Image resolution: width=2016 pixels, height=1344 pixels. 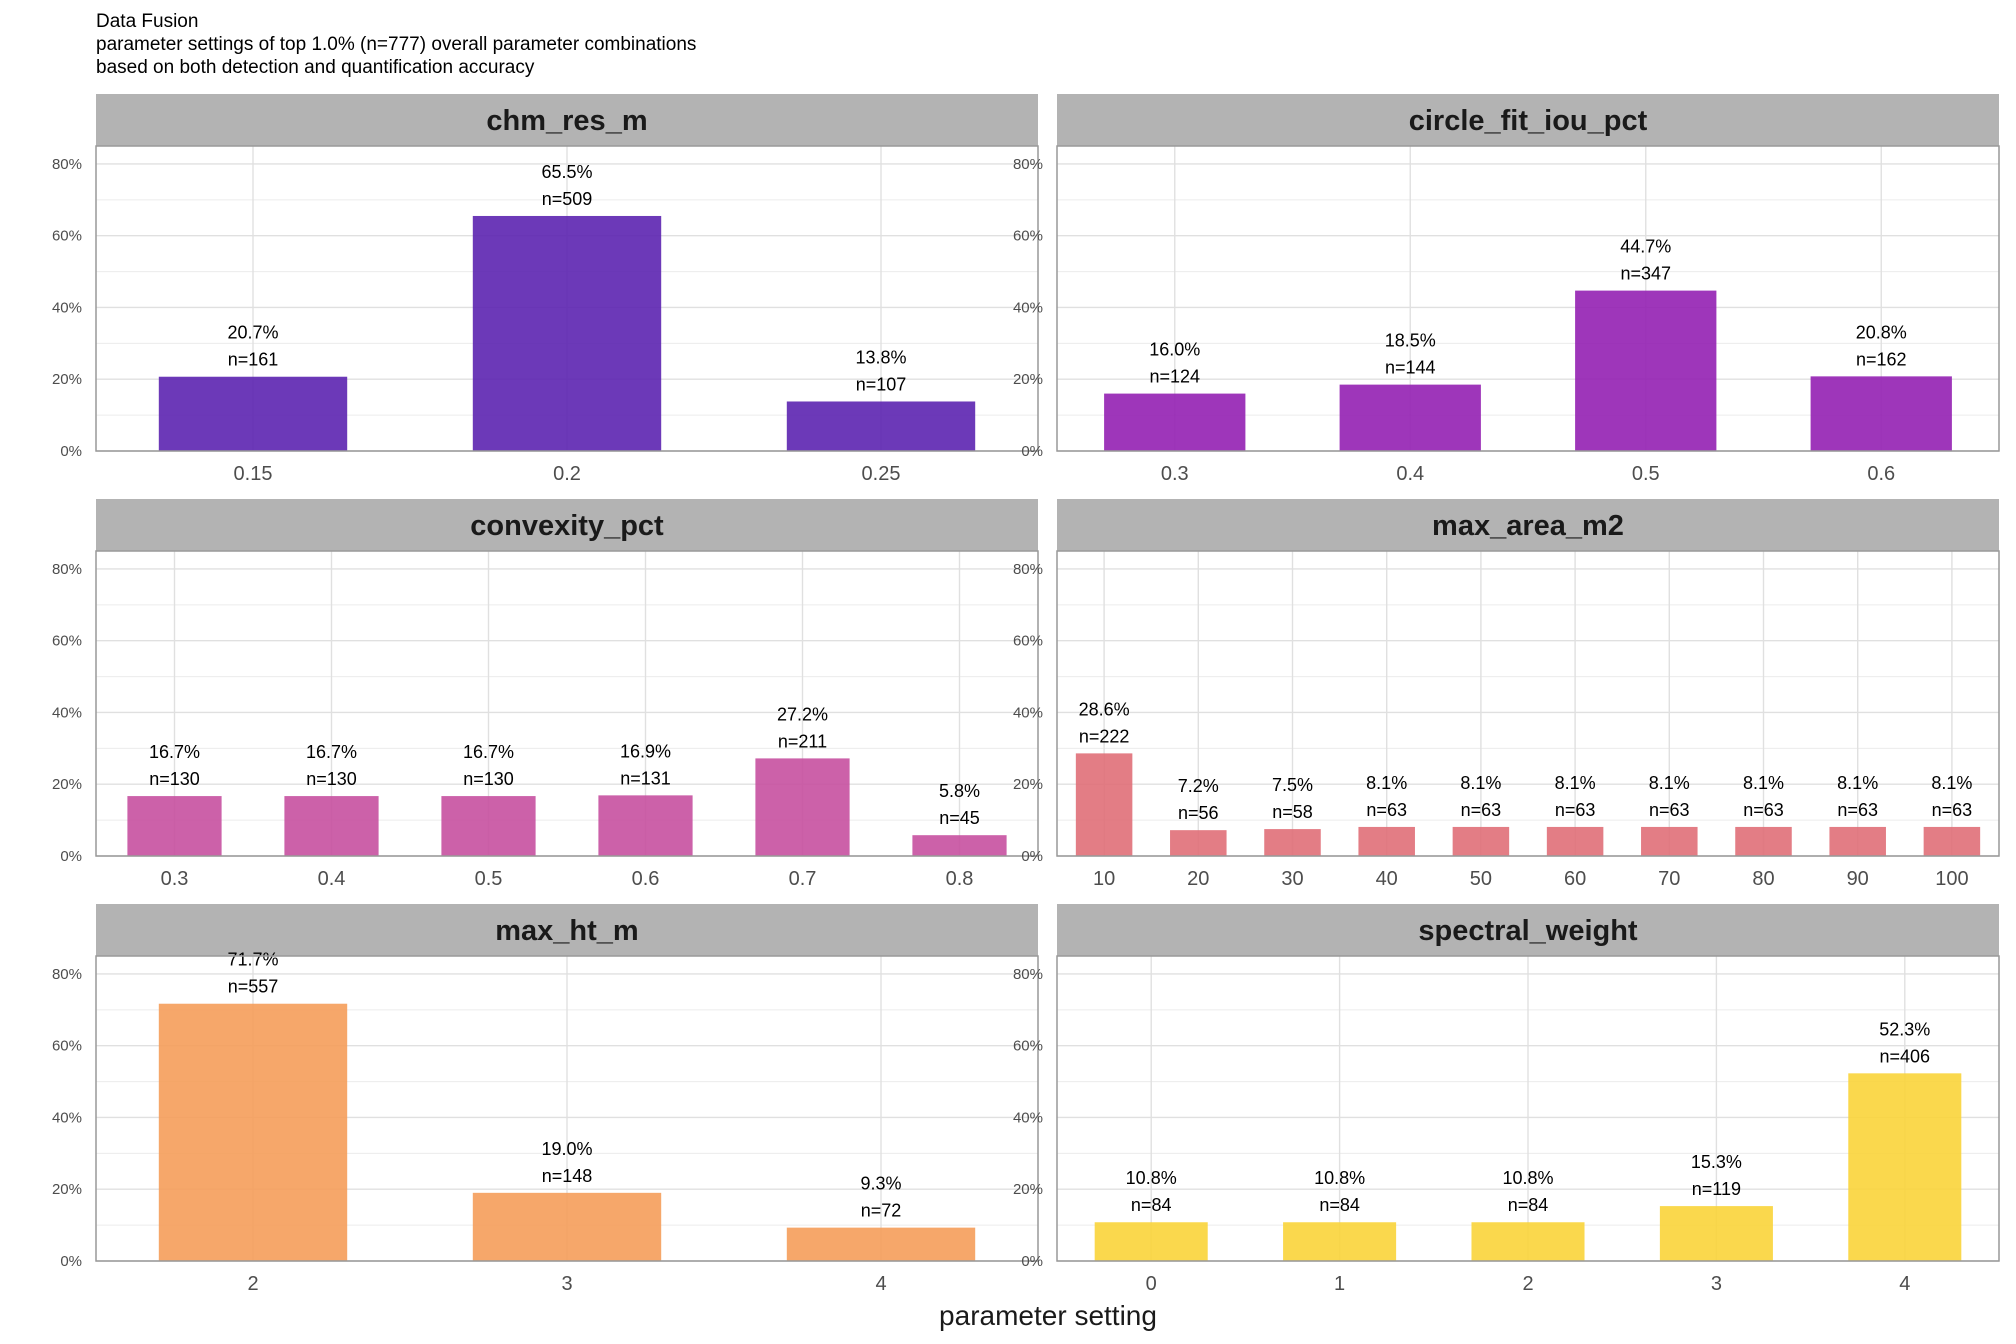 What do you see at coordinates (959, 818) in the screenshot?
I see `bar-n-label: n=45` at bounding box center [959, 818].